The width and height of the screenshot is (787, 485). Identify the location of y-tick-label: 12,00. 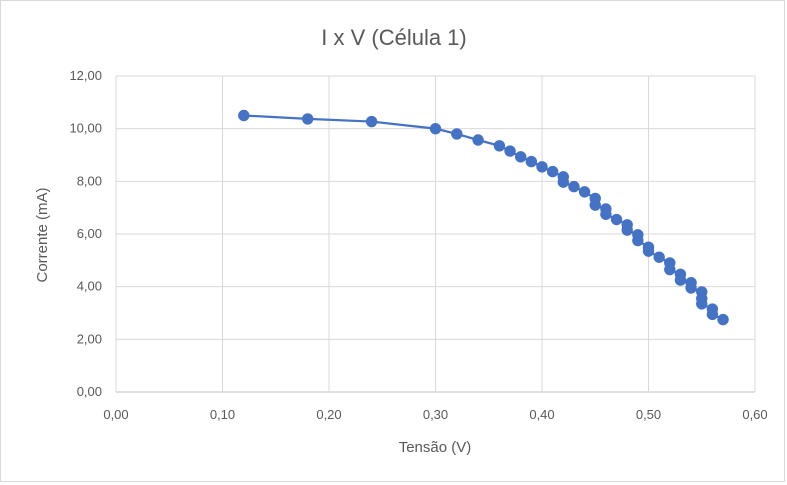
(85, 75).